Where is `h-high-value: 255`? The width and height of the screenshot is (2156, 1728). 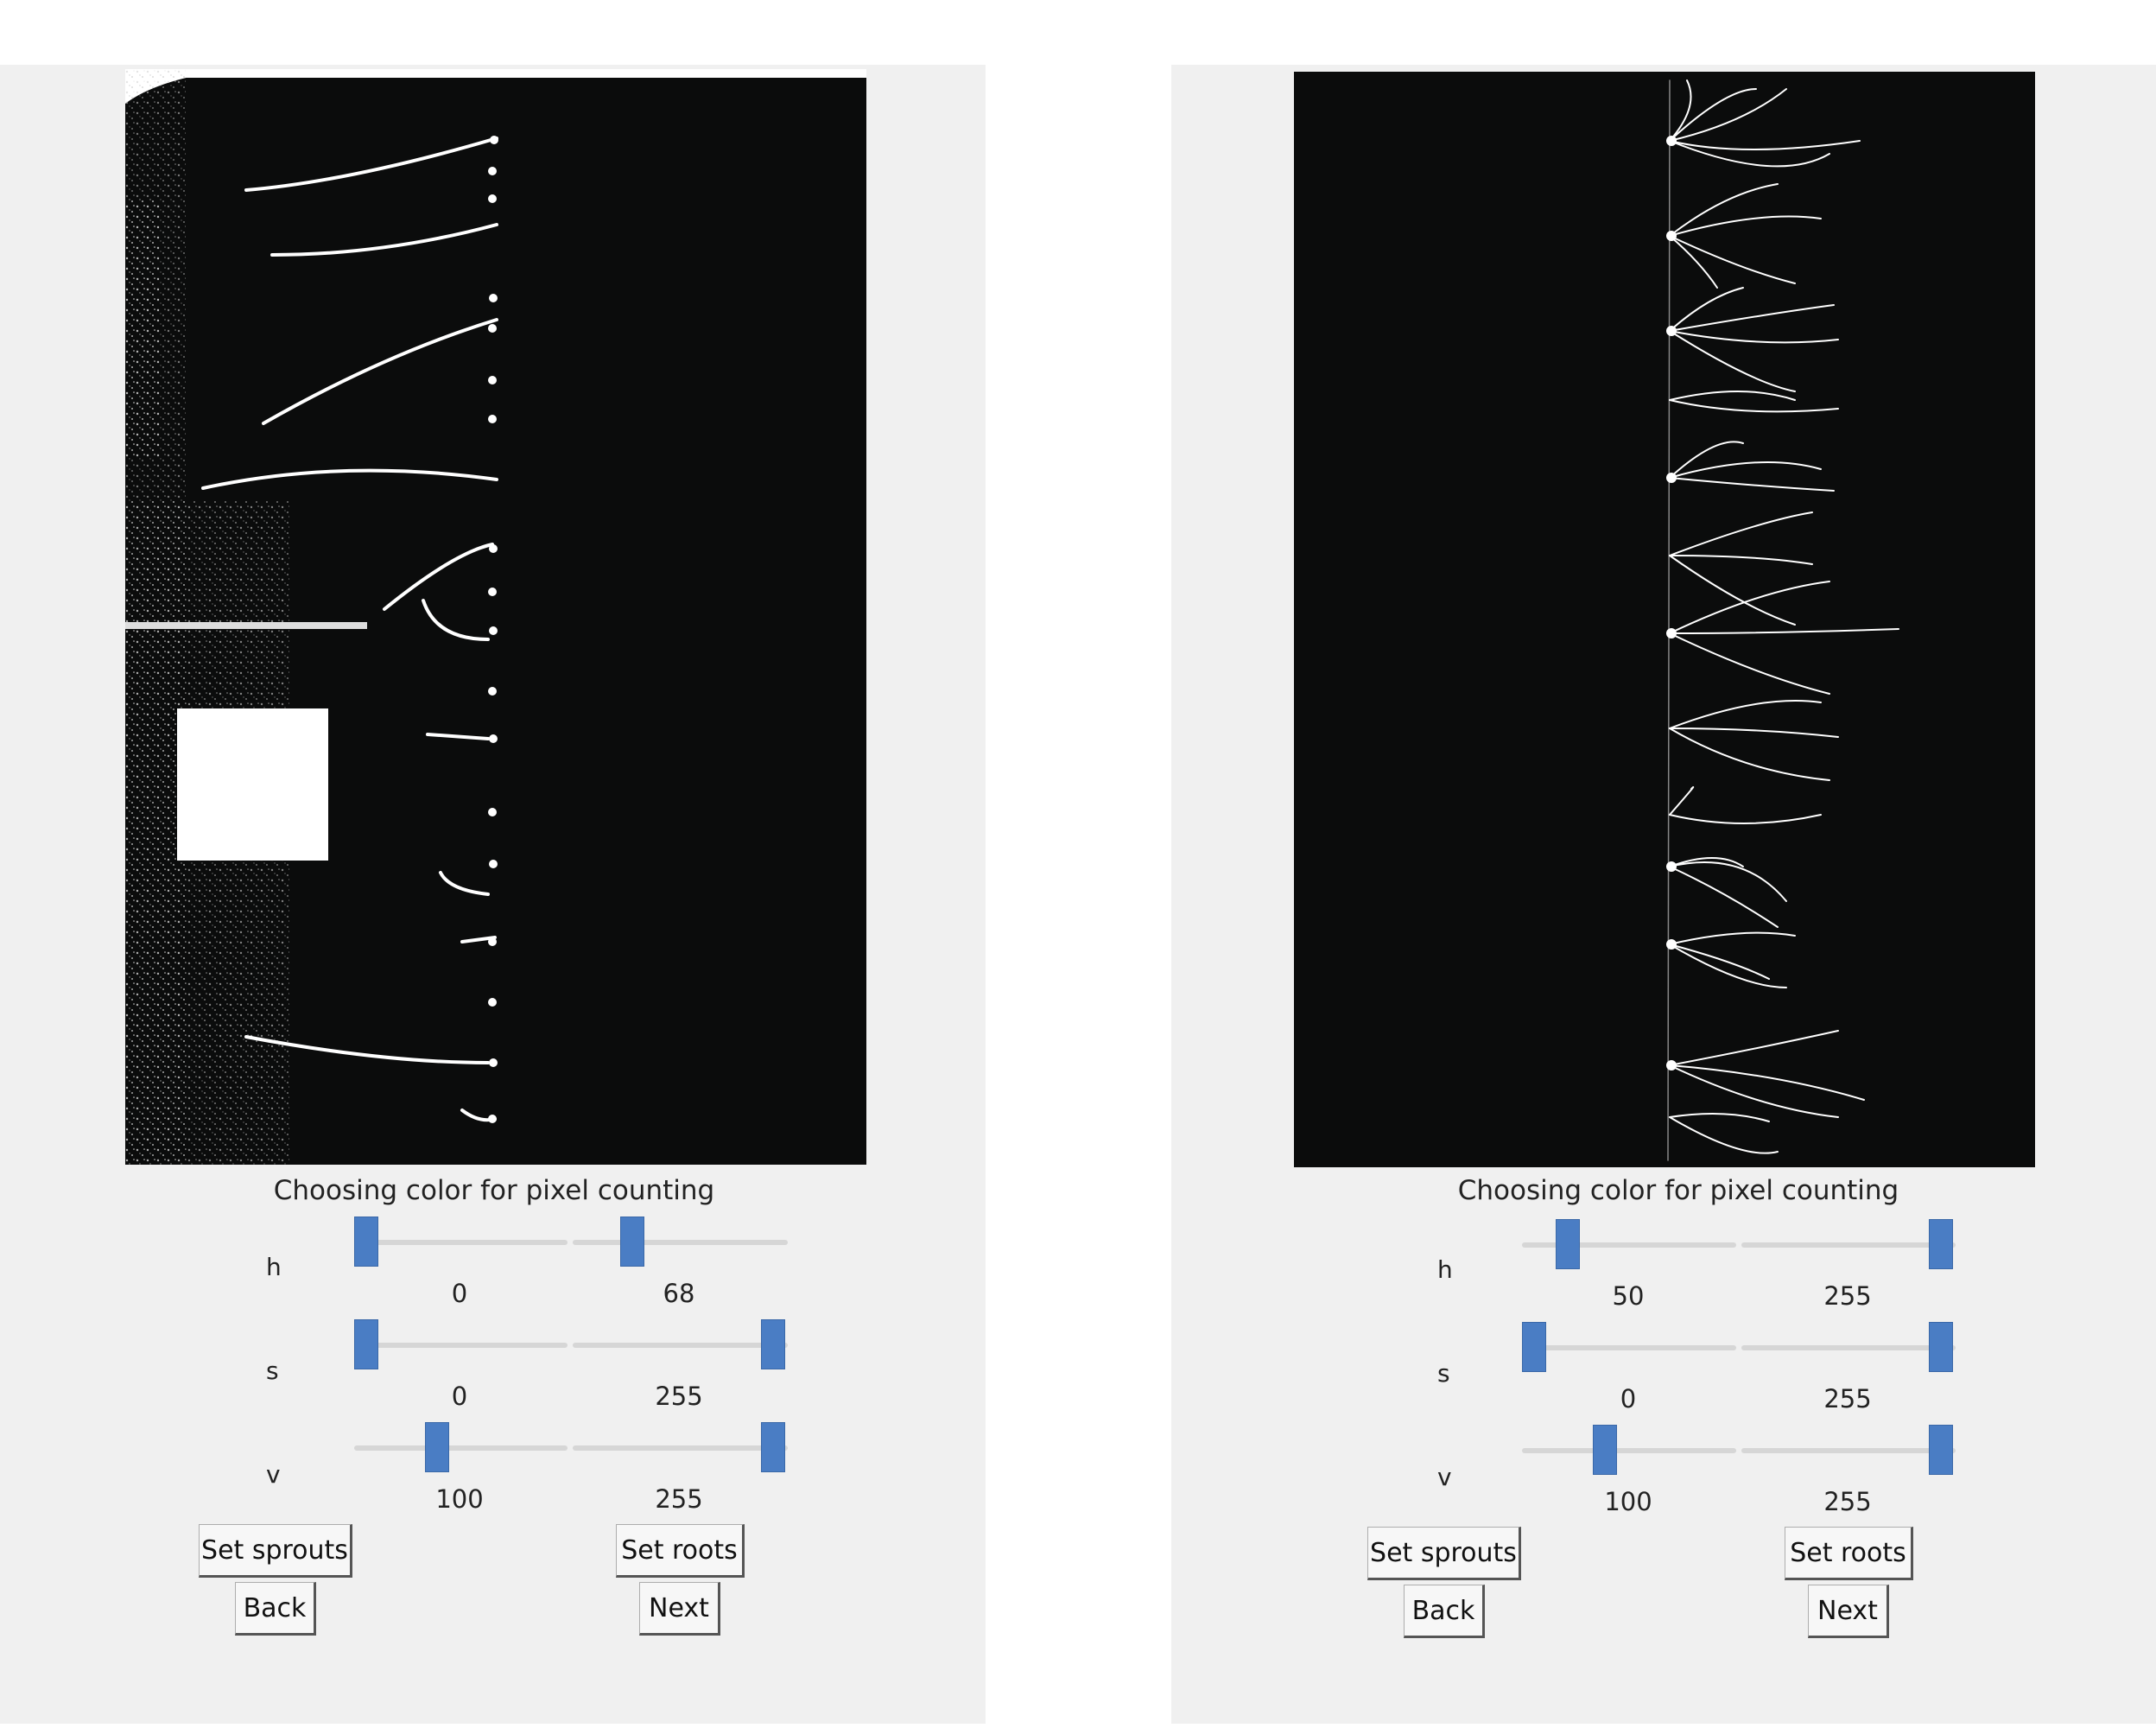 h-high-value: 255 is located at coordinates (1847, 1296).